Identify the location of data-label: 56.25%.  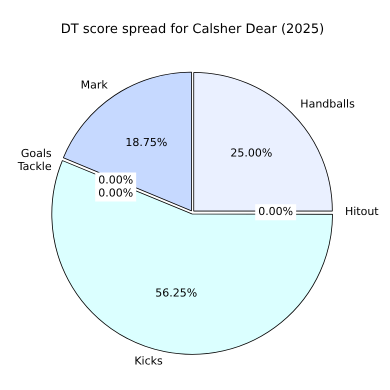
(176, 293).